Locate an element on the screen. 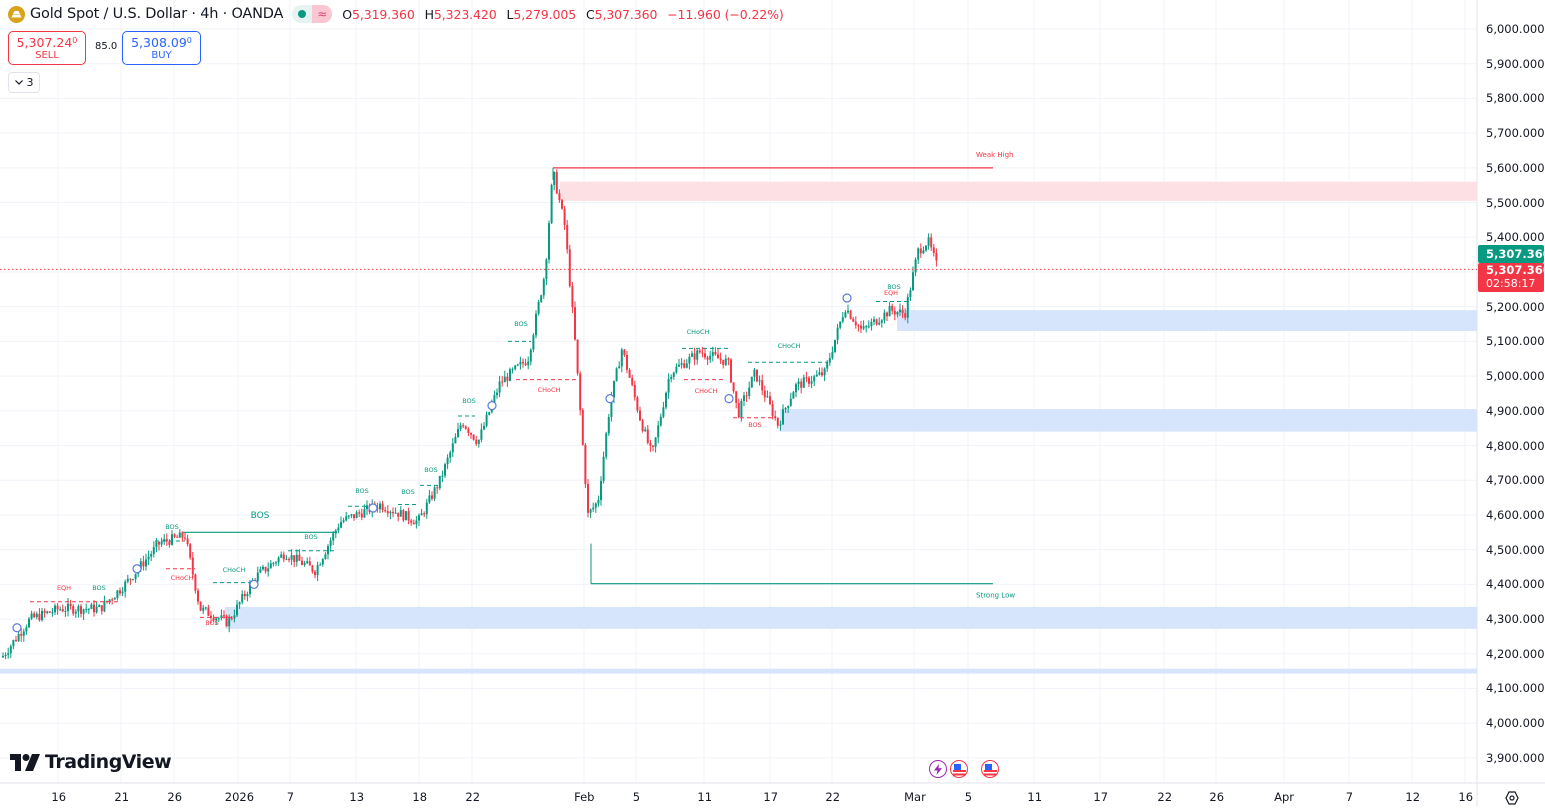 This screenshot has width=1545, height=809. tradingview-logo: TradingView is located at coordinates (91, 762).